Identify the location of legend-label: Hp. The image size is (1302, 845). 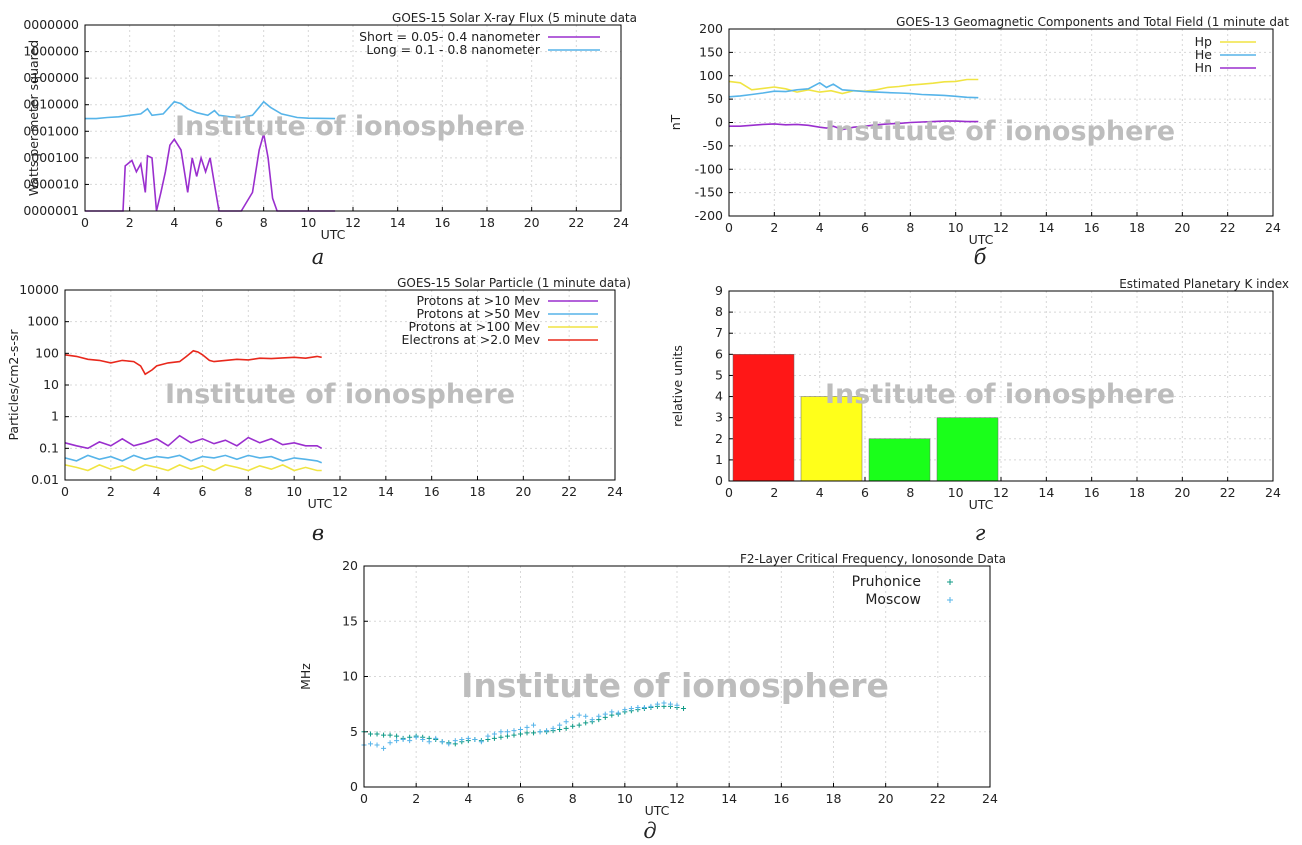
(1203, 41).